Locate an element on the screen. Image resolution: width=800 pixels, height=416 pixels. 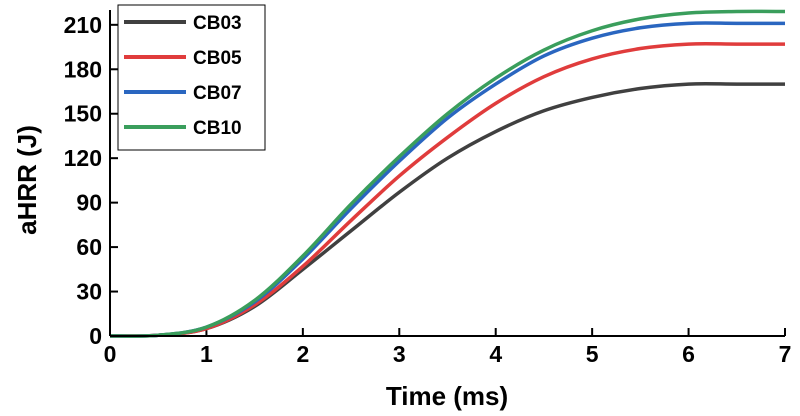
x-axis-label: Time (ms) is located at coordinates (447, 396).